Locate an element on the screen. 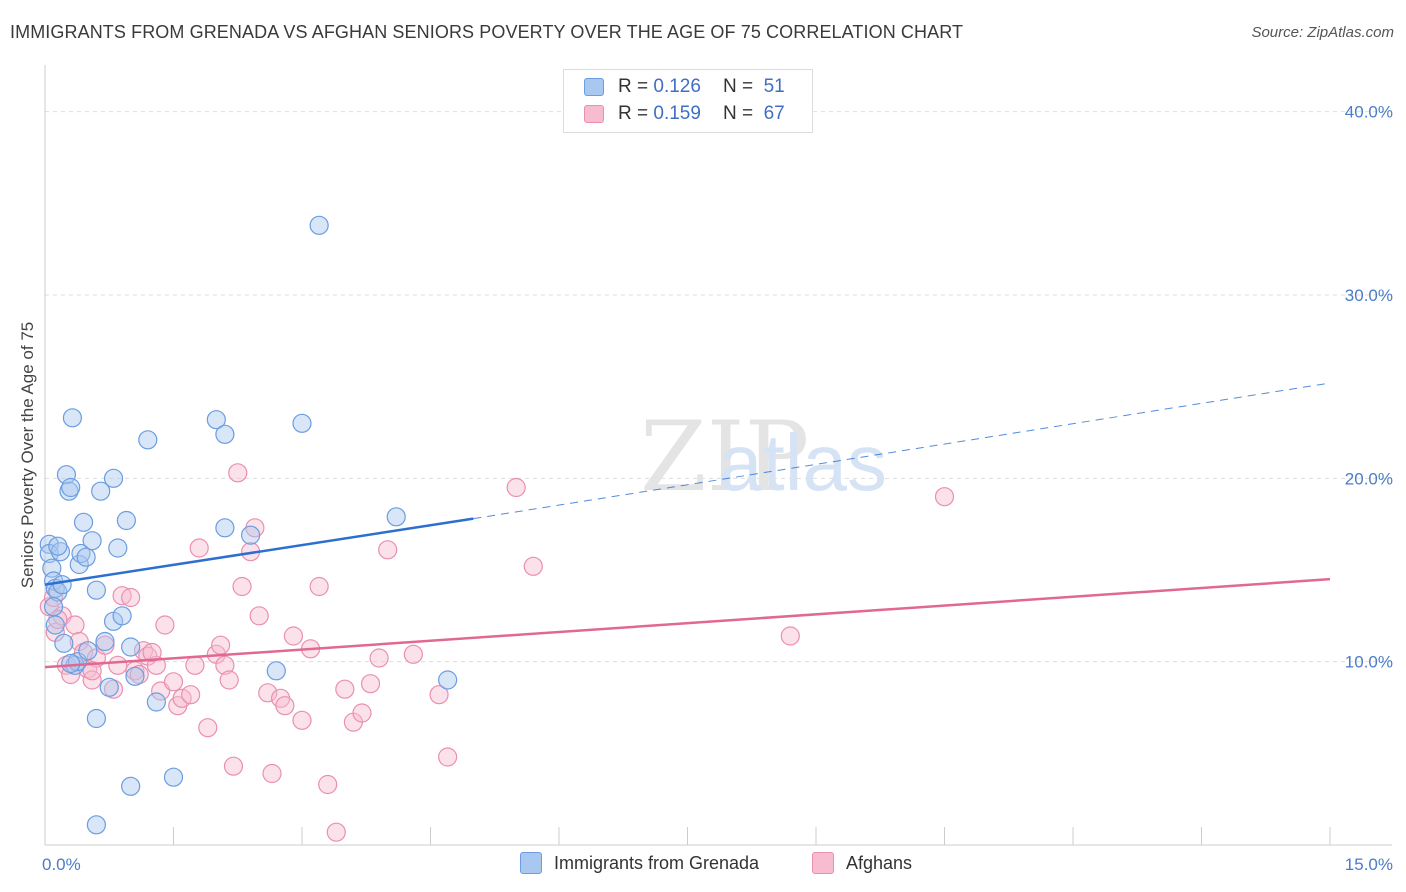 The height and width of the screenshot is (892, 1406). n-label: N = is located at coordinates (738, 113).